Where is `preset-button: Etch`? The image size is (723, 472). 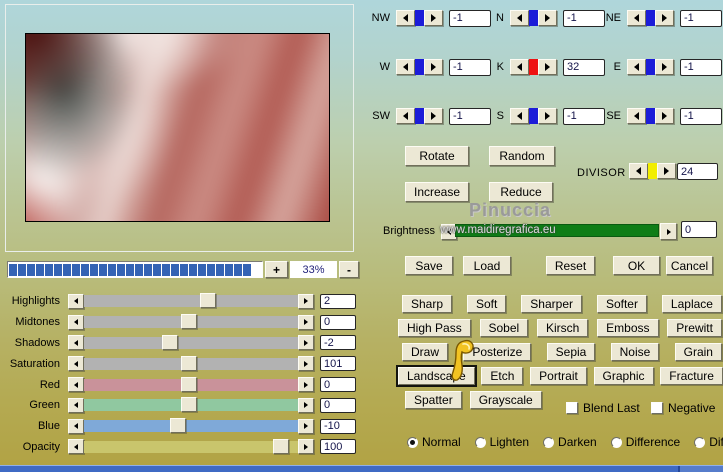
preset-button: Etch is located at coordinates (502, 376).